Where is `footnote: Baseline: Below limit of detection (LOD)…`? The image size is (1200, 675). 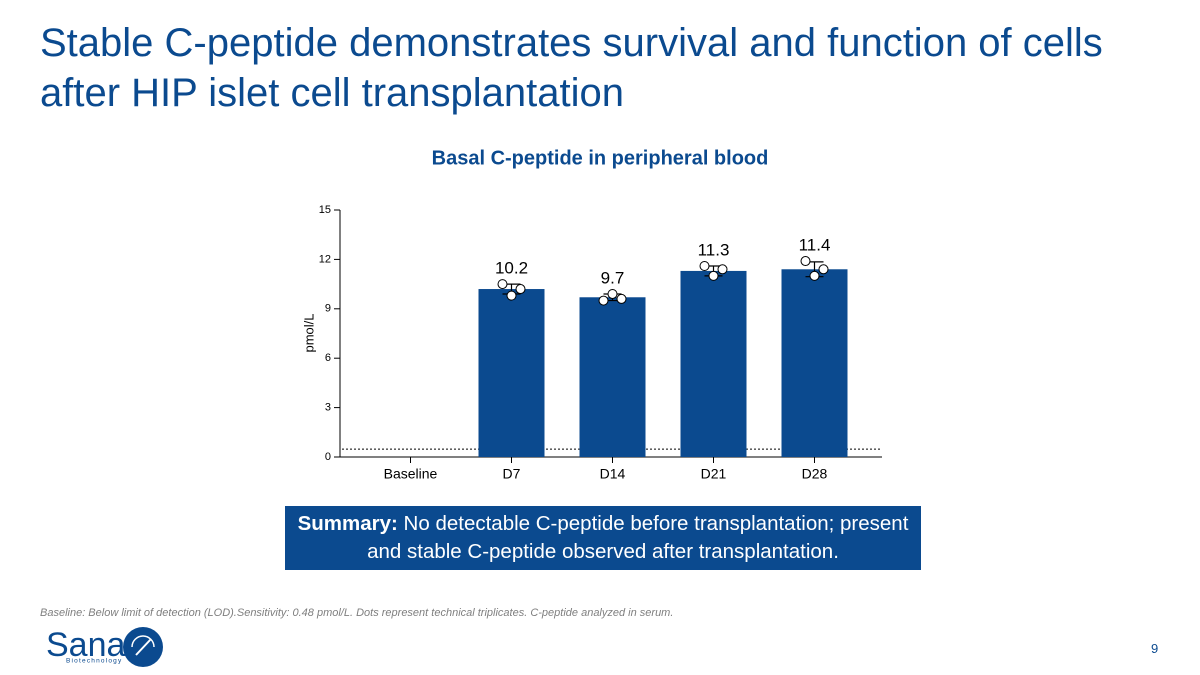
footnote: Baseline: Below limit of detection (LOD)… is located at coordinates (357, 613).